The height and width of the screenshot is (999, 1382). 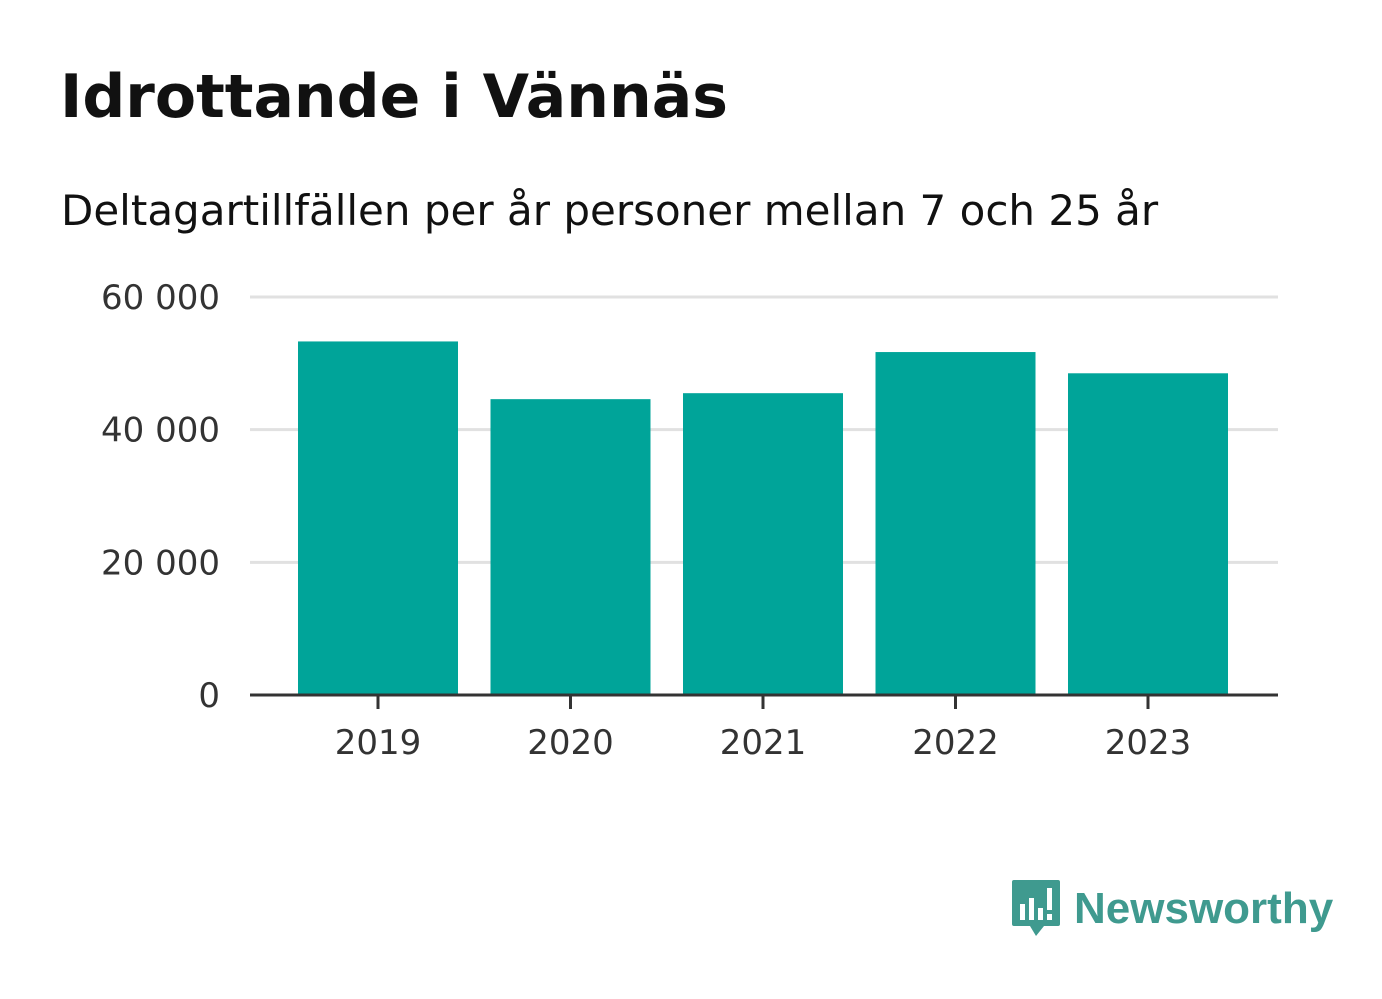 I want to click on x-tick-label: 2021, so click(x=763, y=743).